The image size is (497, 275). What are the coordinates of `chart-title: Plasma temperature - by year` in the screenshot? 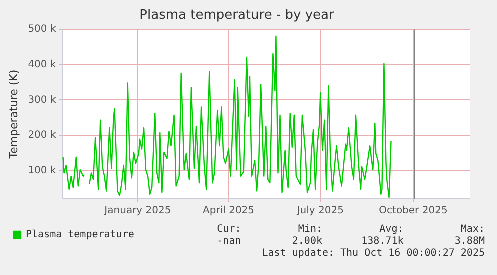 It's located at (238, 16).